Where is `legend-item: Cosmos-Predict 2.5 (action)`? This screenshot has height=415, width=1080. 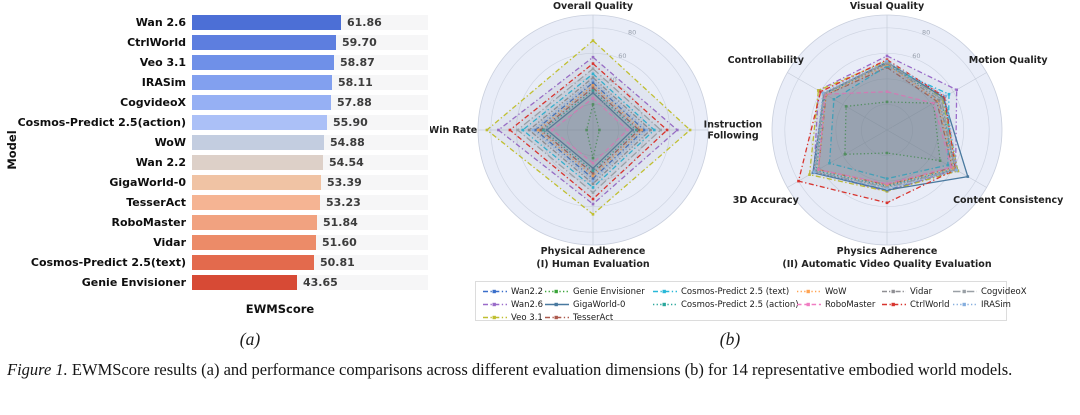
legend-item: Cosmos-Predict 2.5 (action) is located at coordinates (725, 304).